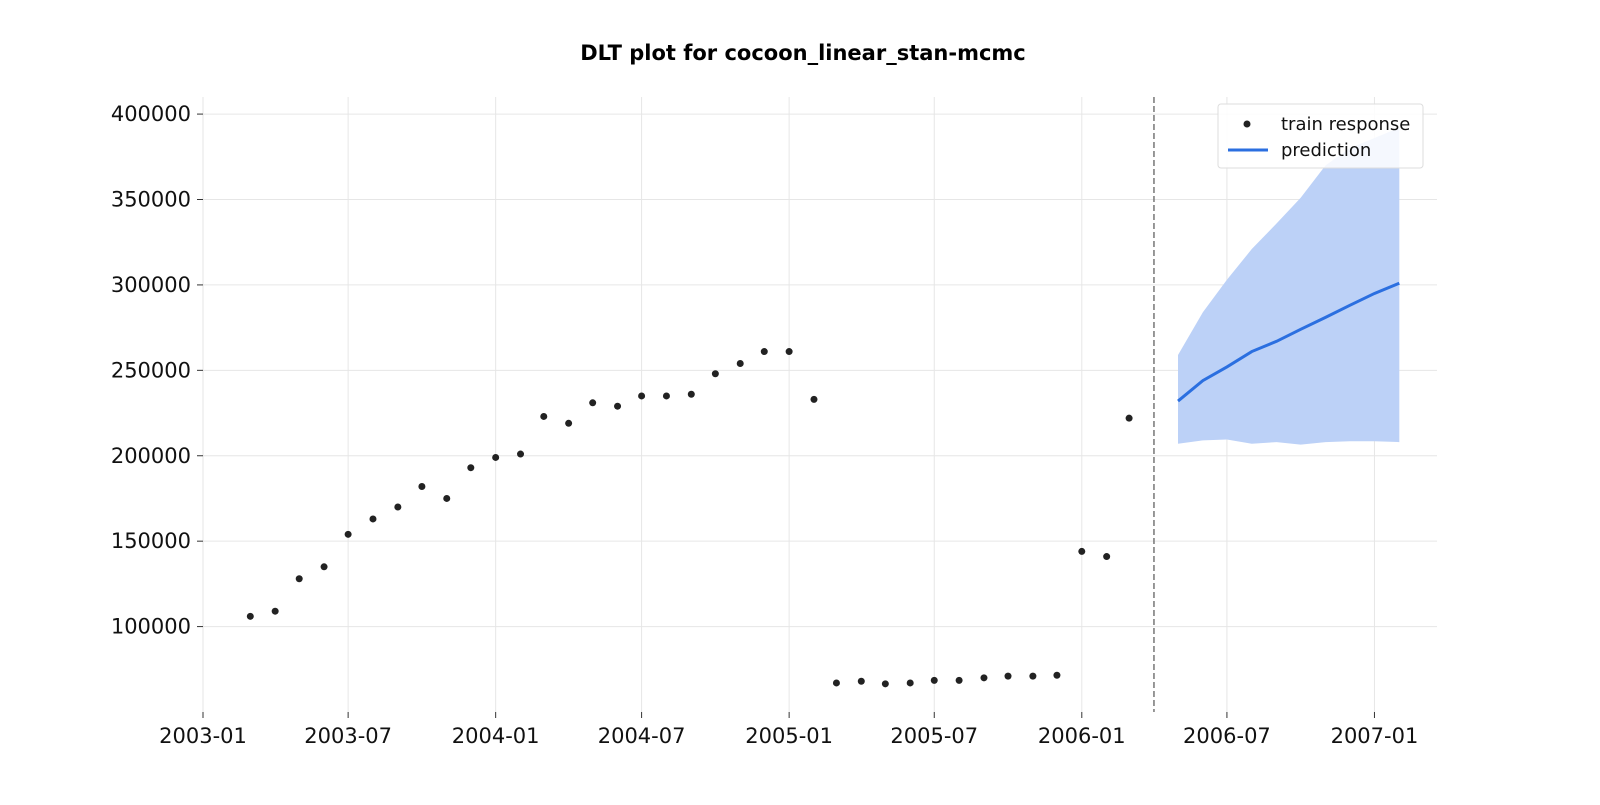  Describe the element at coordinates (1247, 124) in the screenshot. I see `legend-marker-train-response` at that location.